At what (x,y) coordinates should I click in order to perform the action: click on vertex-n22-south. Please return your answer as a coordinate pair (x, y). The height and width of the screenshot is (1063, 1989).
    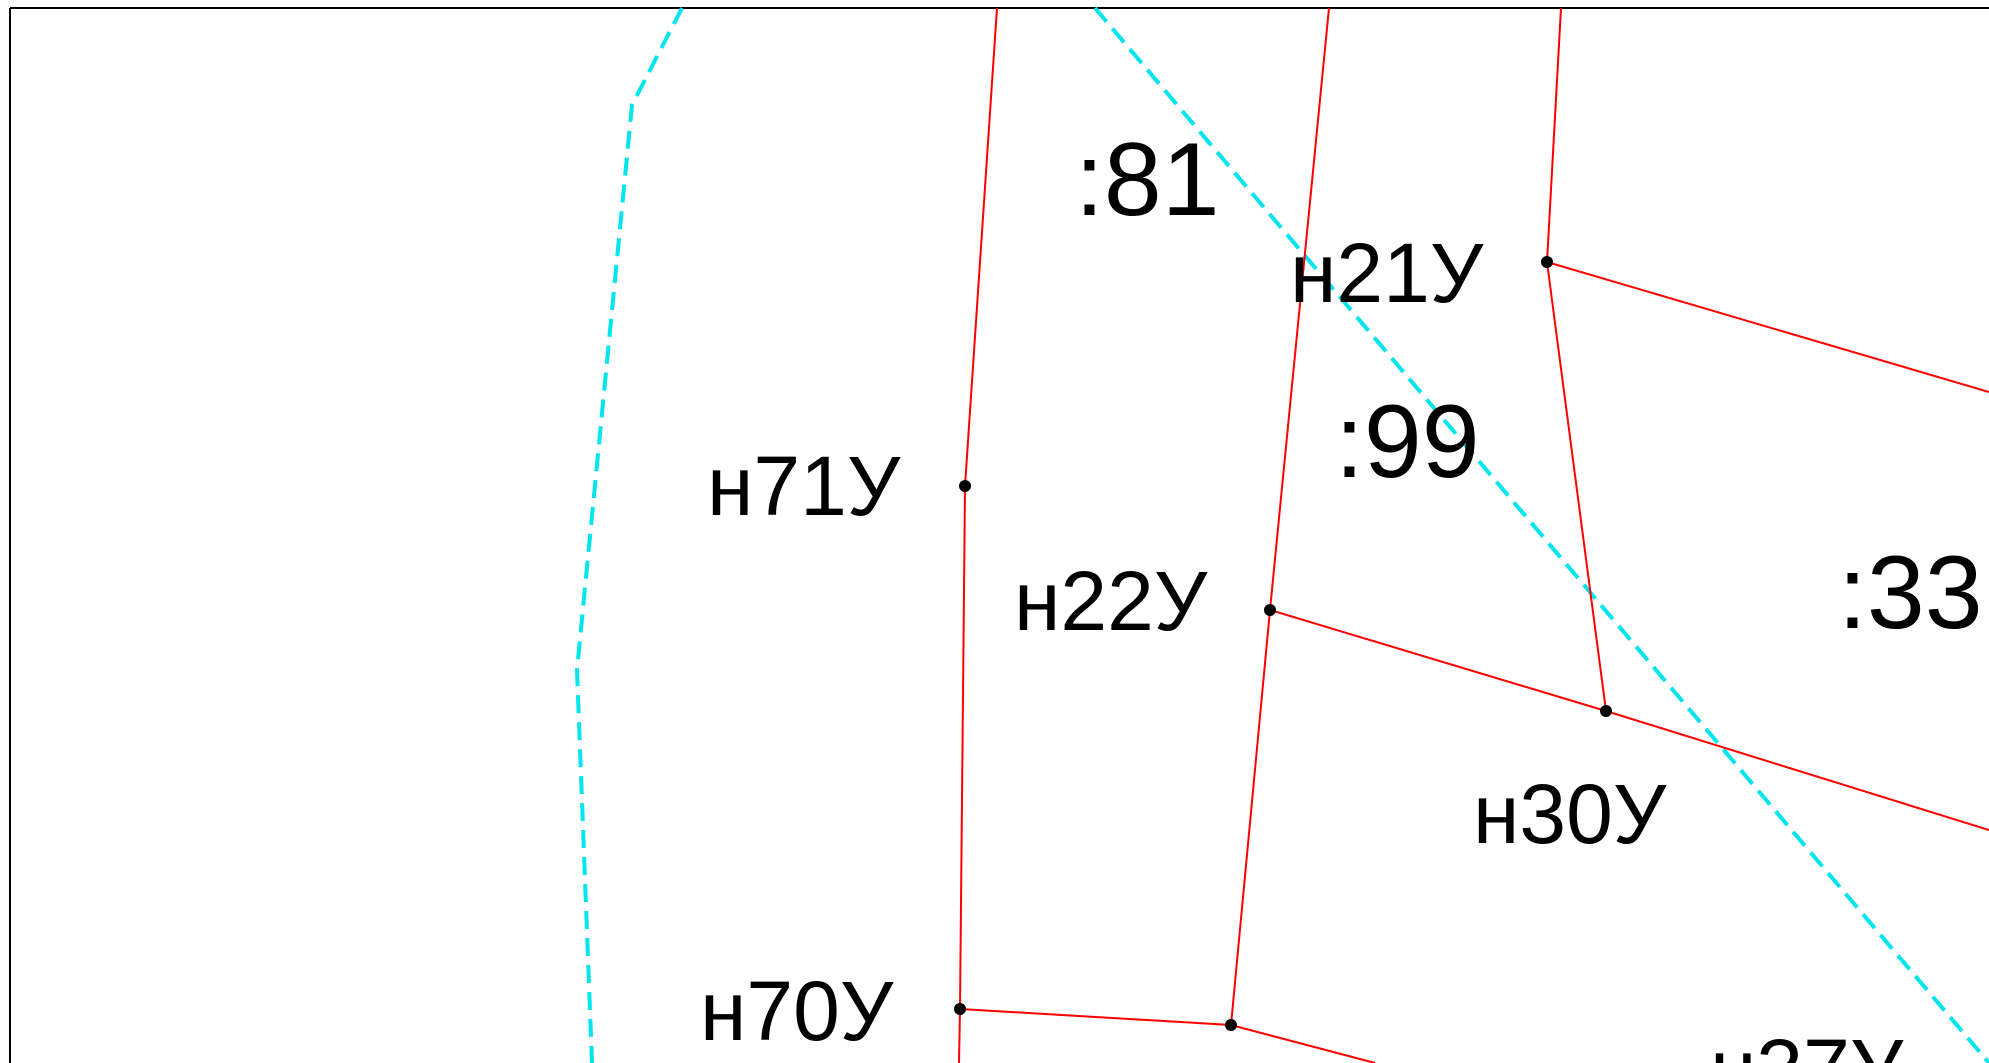
    Looking at the image, I should click on (1231, 1025).